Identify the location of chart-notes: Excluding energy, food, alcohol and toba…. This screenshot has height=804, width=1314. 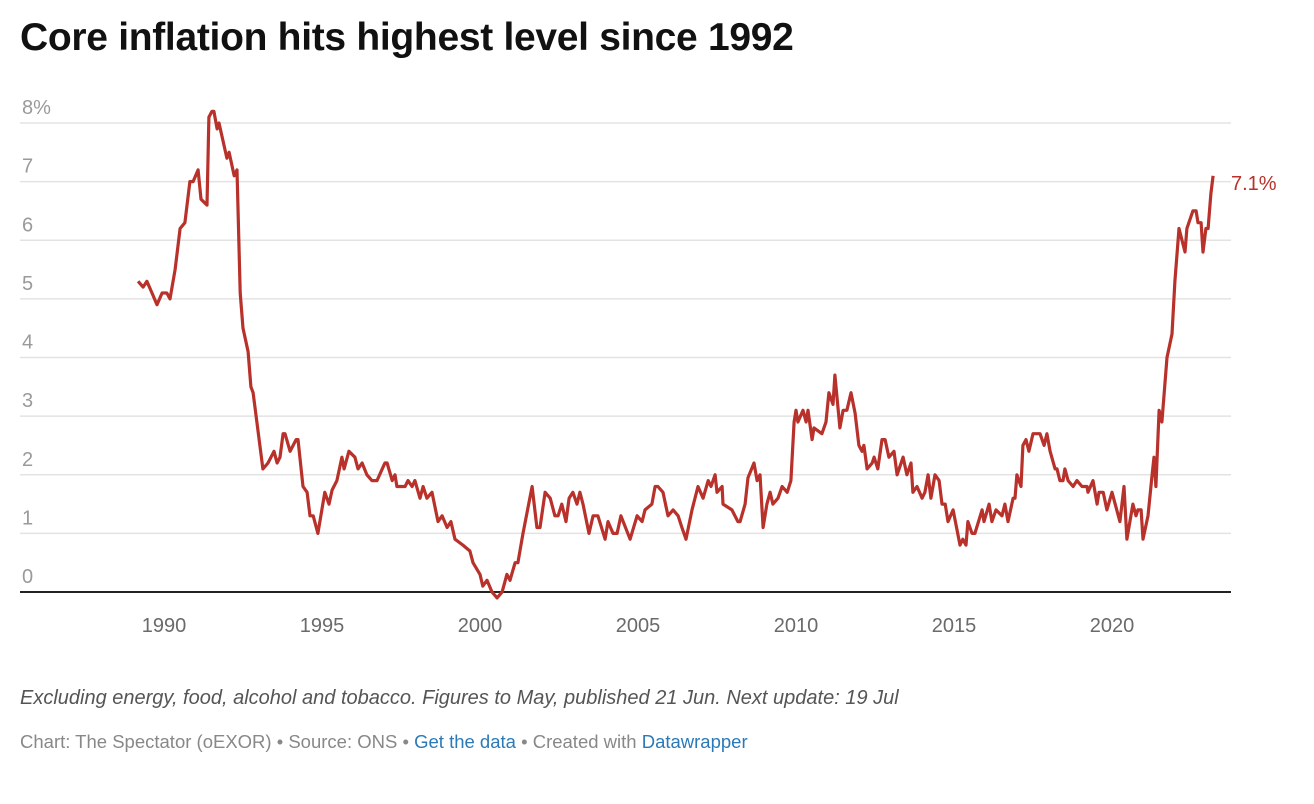
(459, 698).